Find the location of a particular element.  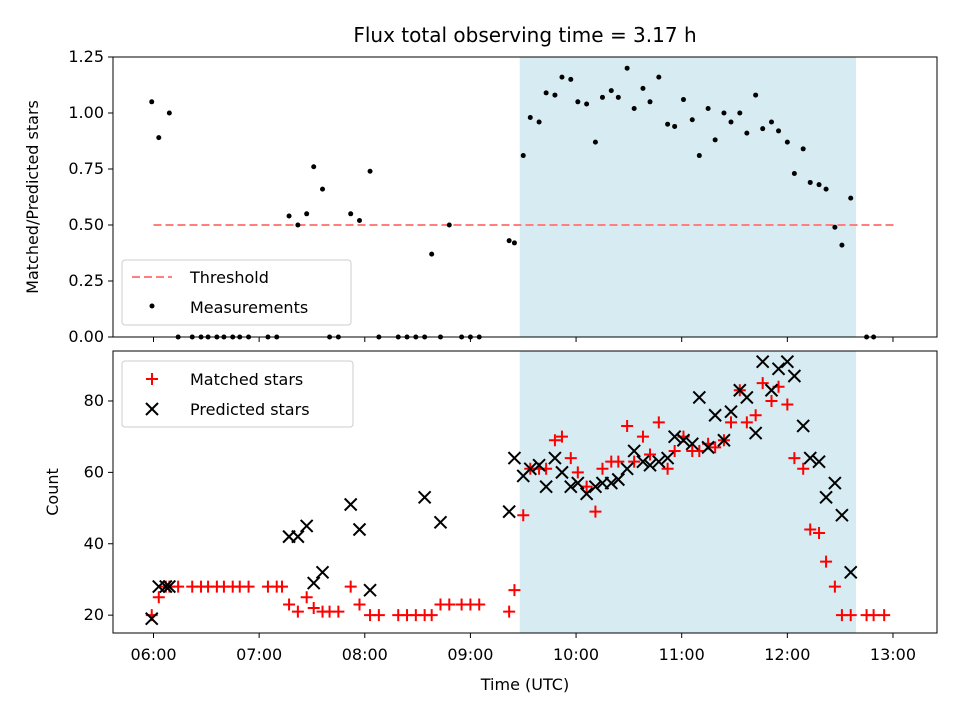

y-tick-label: 0.50 is located at coordinates (86, 224).